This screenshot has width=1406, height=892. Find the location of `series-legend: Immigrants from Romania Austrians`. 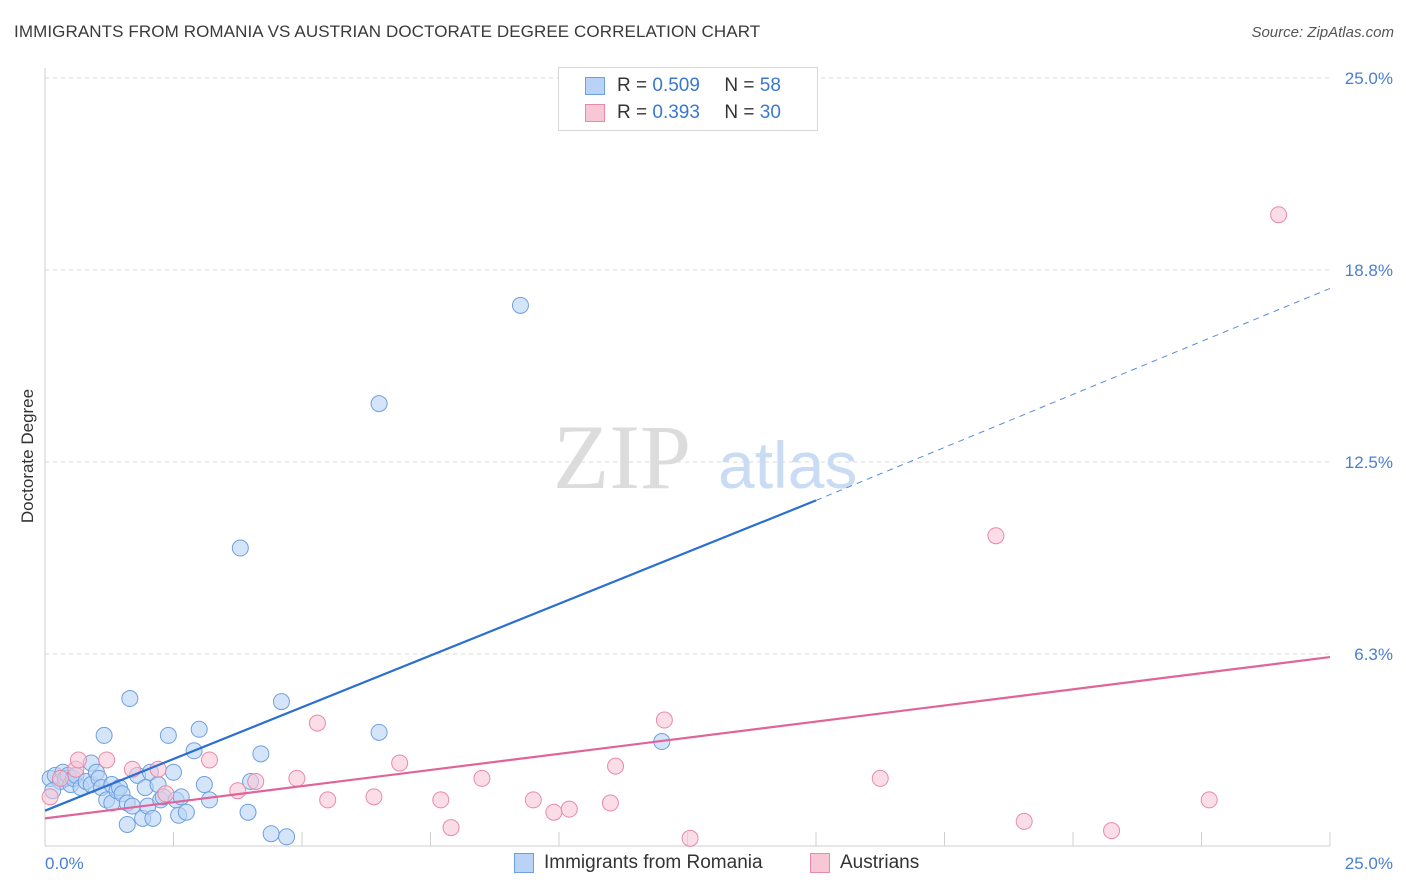

series-legend: Immigrants from Romania Austrians is located at coordinates (703, 865).